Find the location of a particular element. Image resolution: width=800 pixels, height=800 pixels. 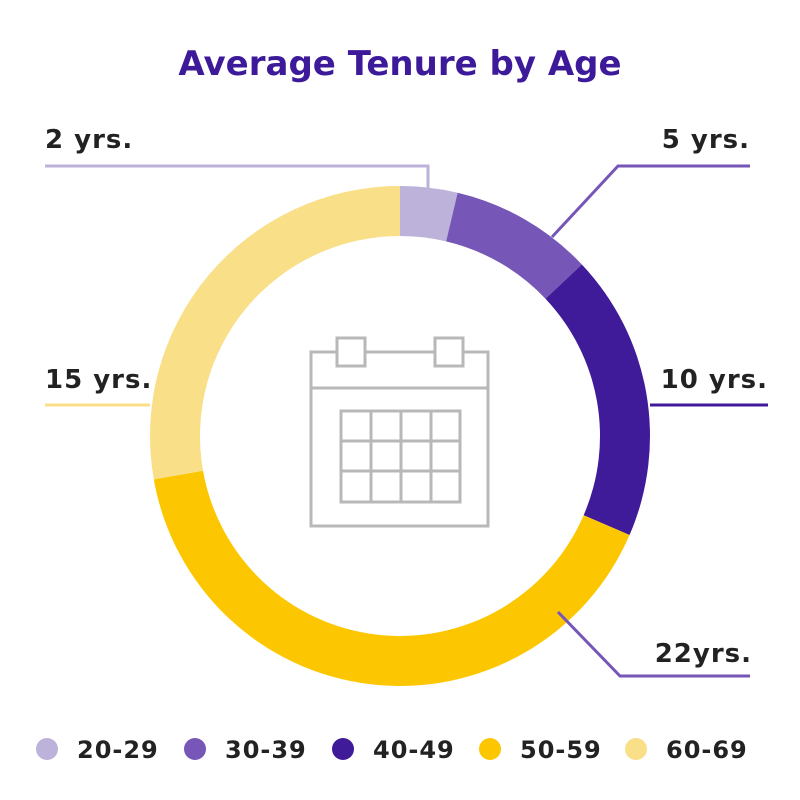

value-label-60-69: 15 yrs. is located at coordinates (98, 380).